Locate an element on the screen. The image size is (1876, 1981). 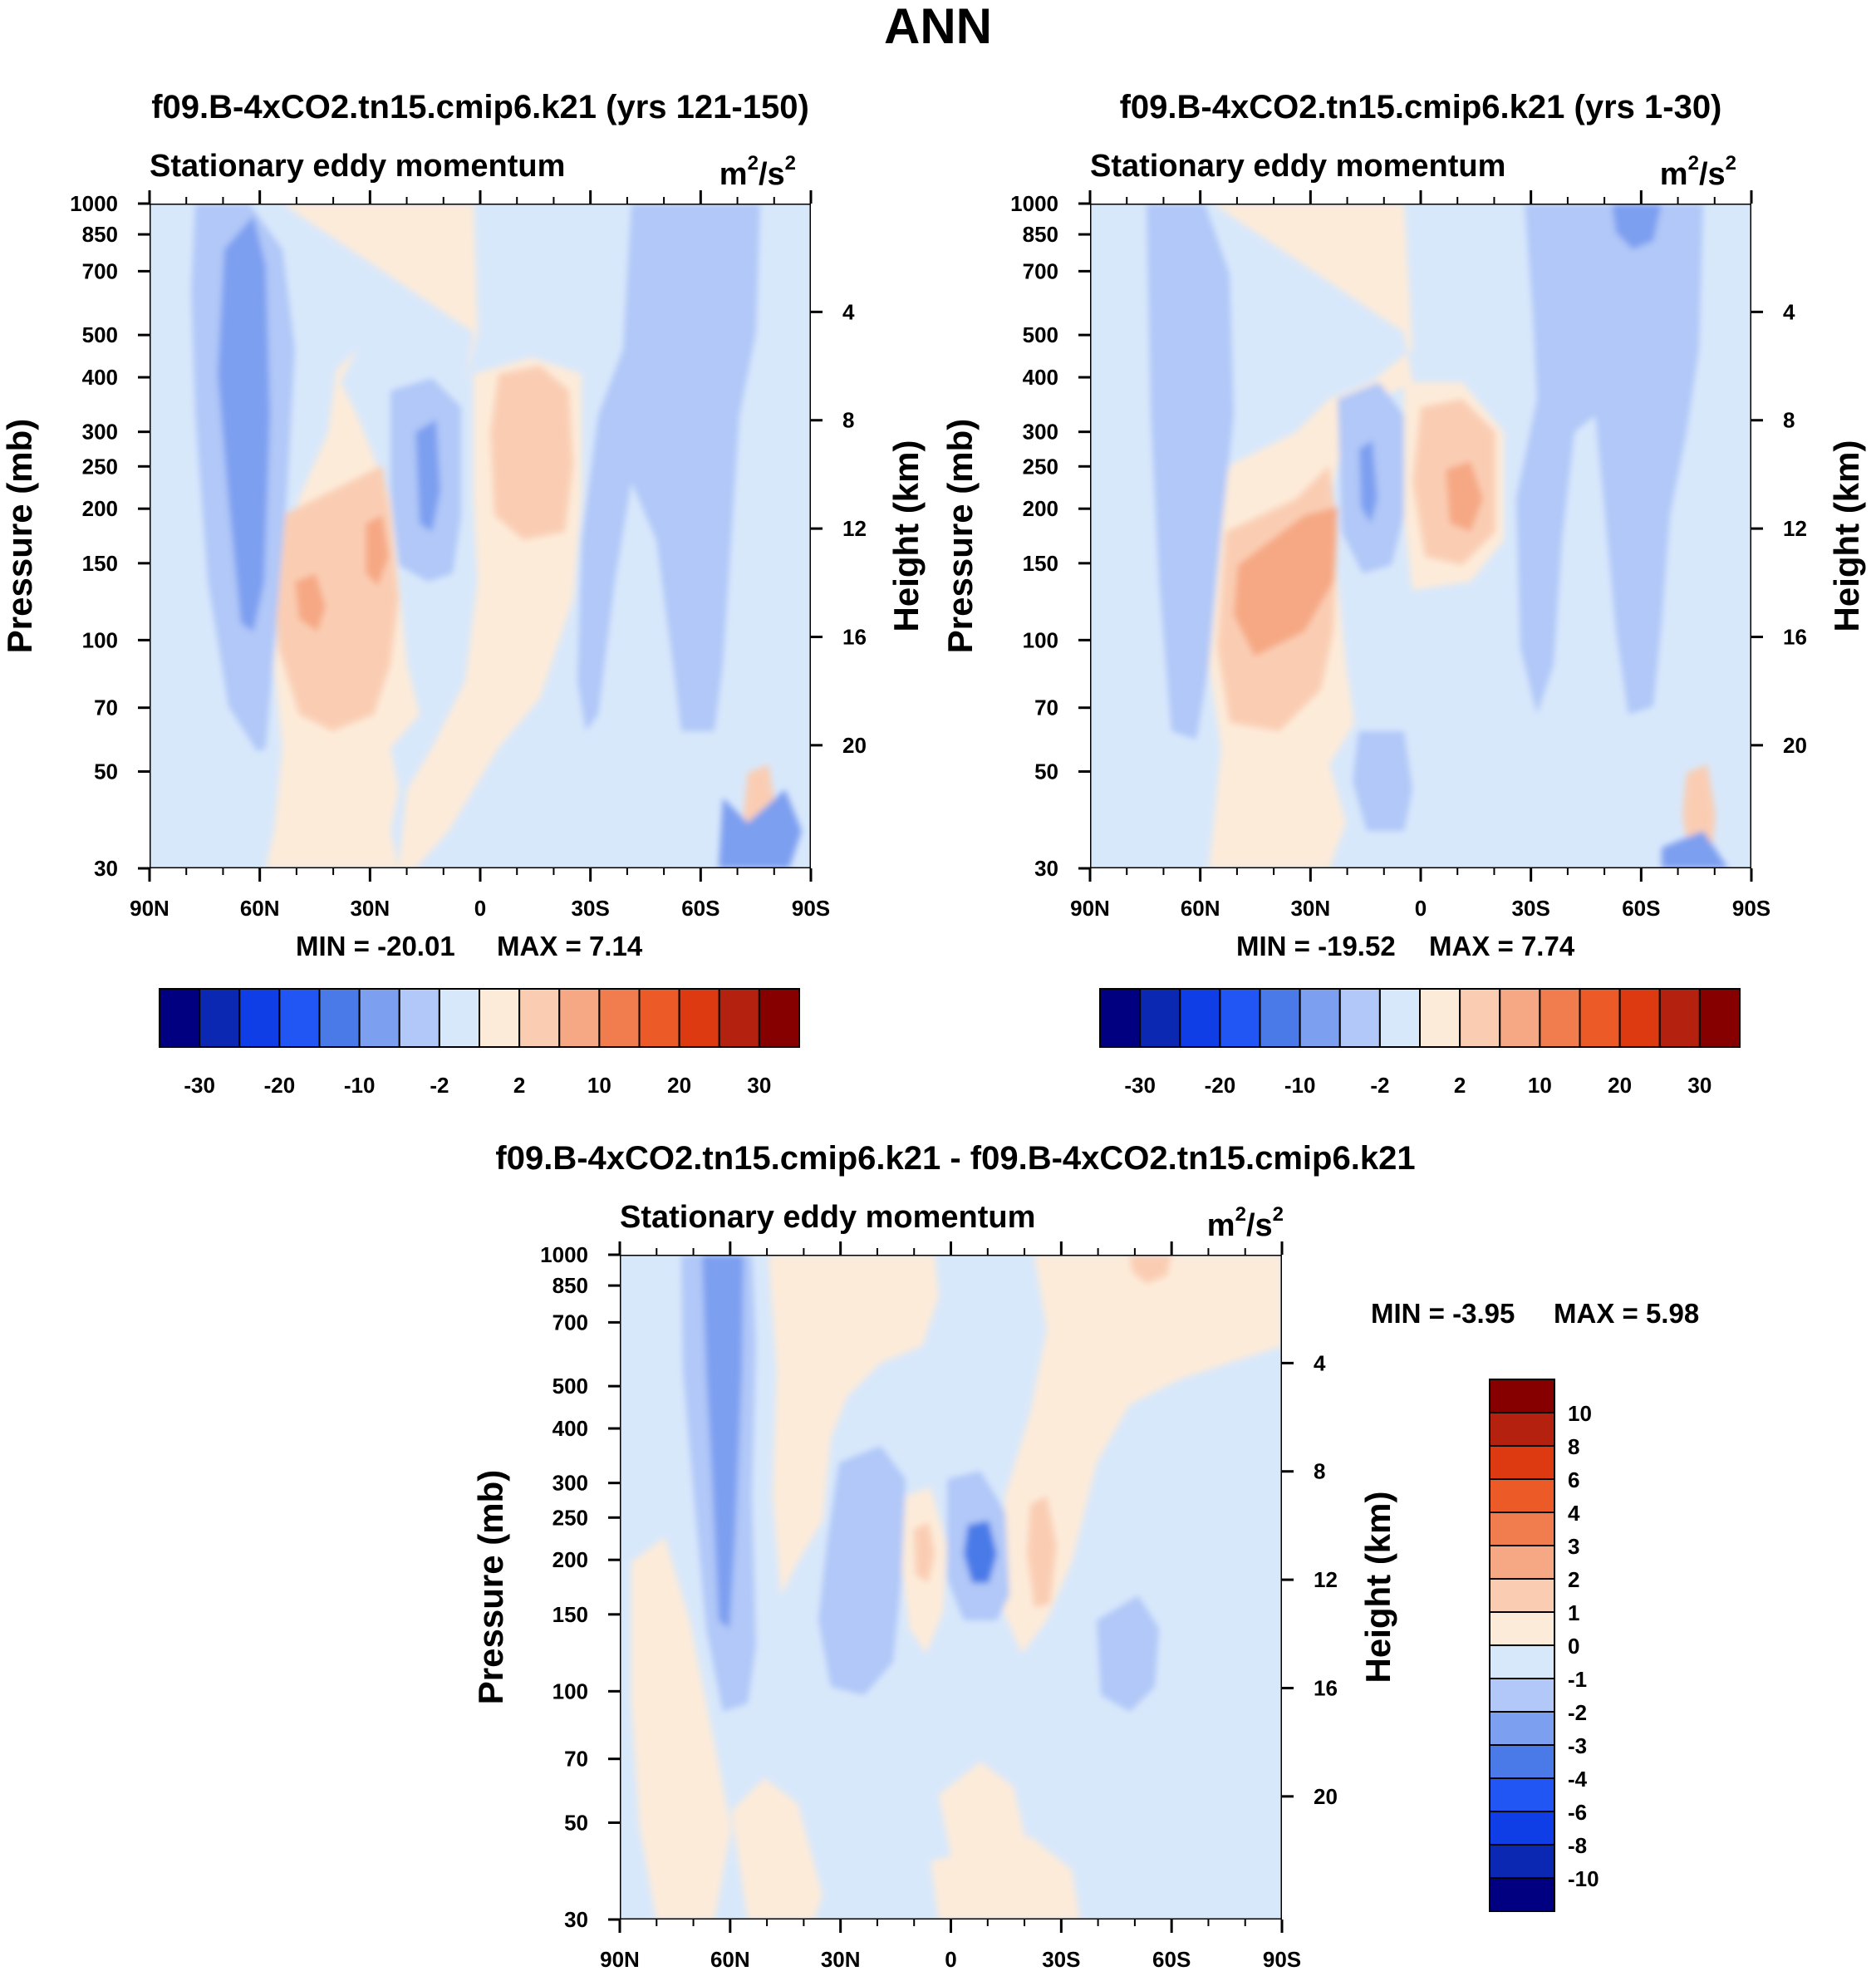
max-label: MAX = 7.74 is located at coordinates (1502, 946).